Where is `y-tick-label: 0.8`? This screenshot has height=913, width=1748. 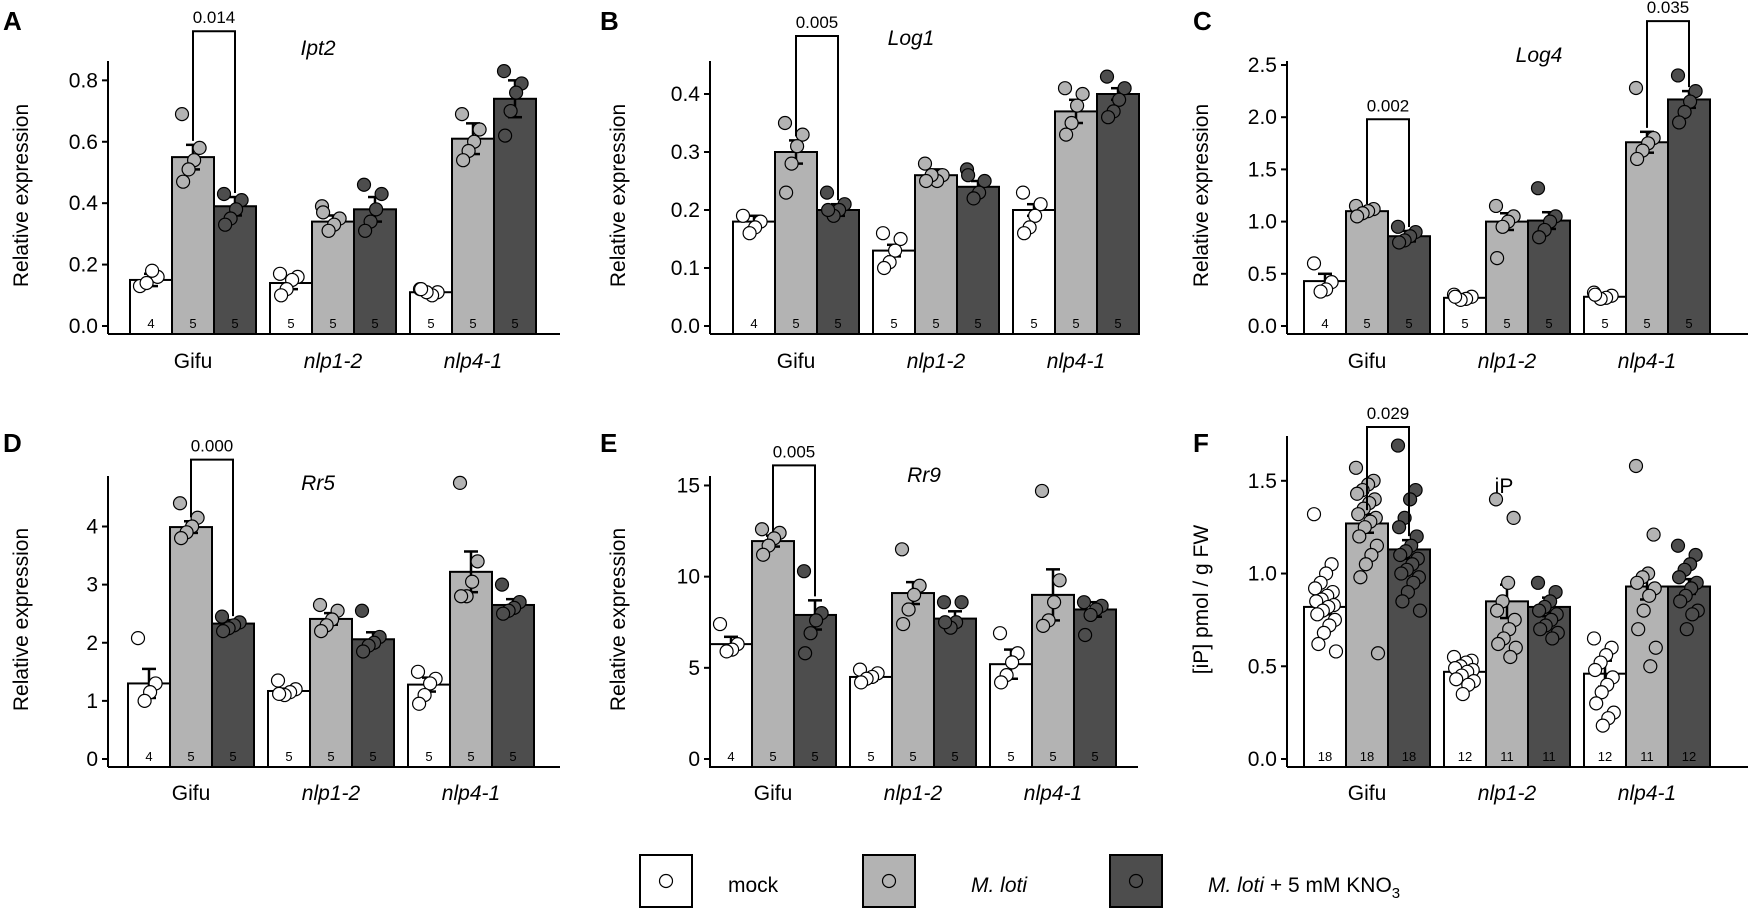 y-tick-label: 0.8 is located at coordinates (83, 80).